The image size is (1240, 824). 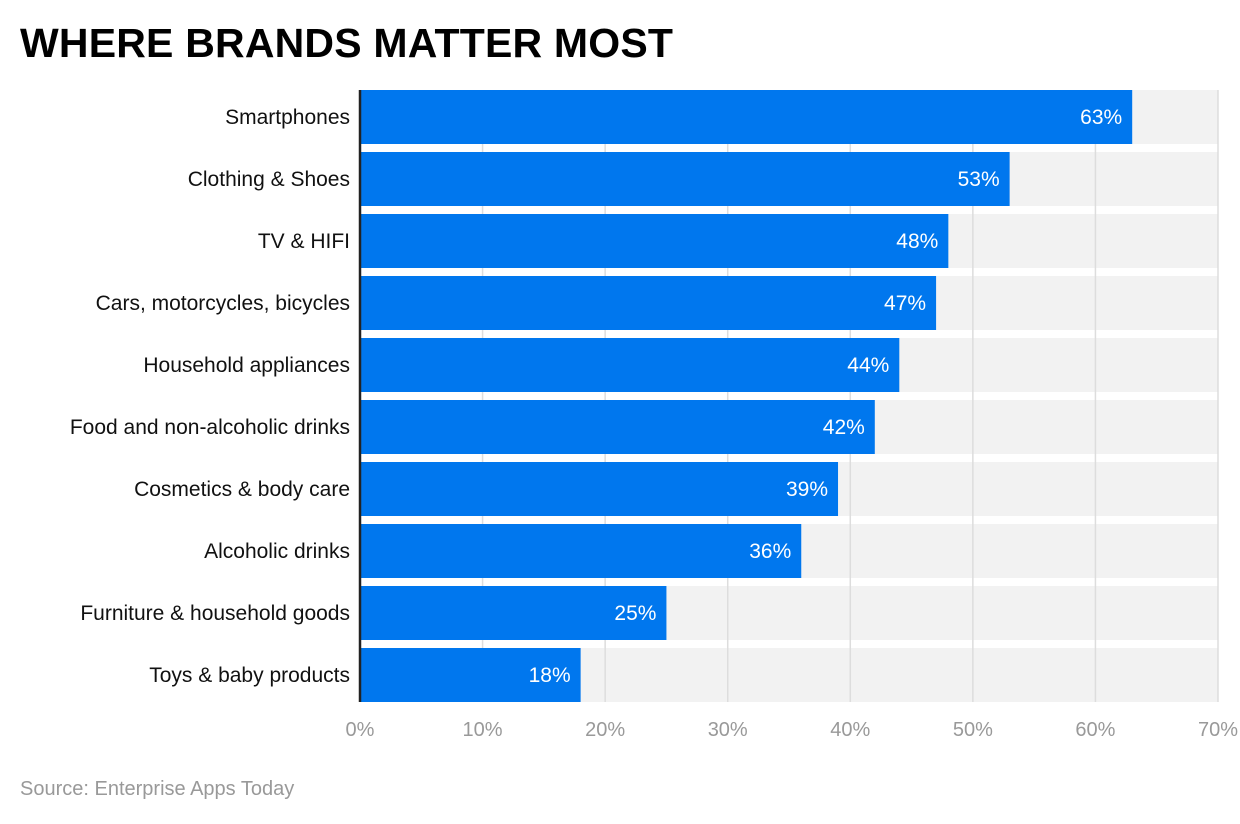 What do you see at coordinates (287, 117) in the screenshot?
I see `category-label: Smartphones` at bounding box center [287, 117].